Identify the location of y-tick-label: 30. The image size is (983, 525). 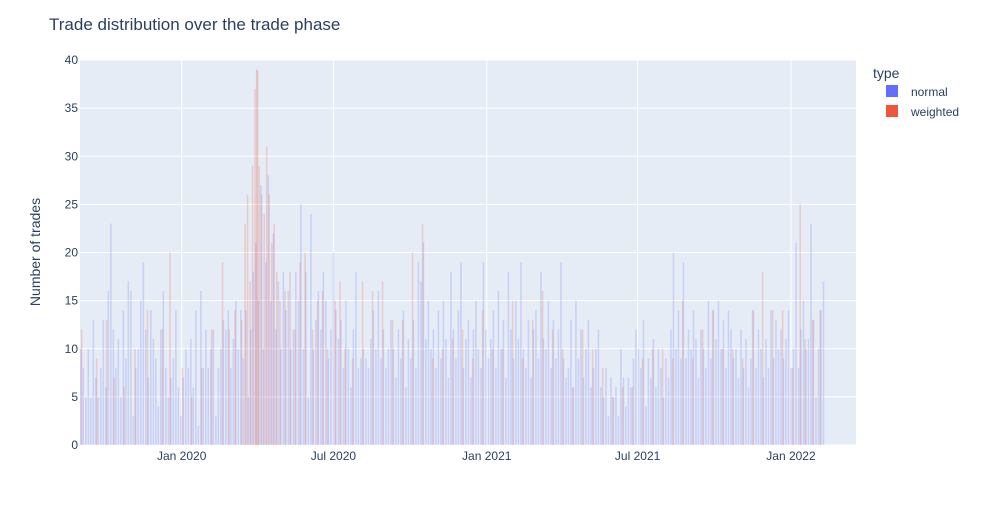
(72, 156).